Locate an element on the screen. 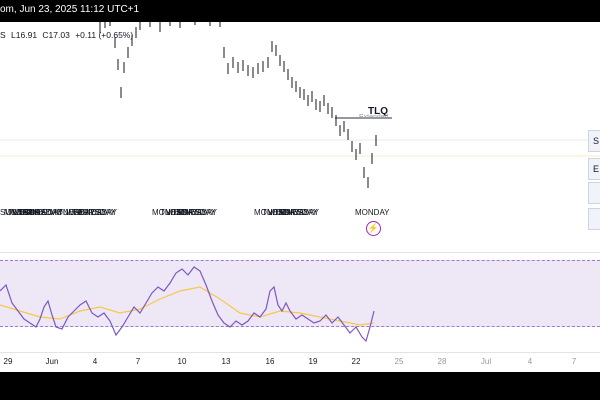 This screenshot has height=400, width=600. time-axis-tick: 19 is located at coordinates (313, 361).